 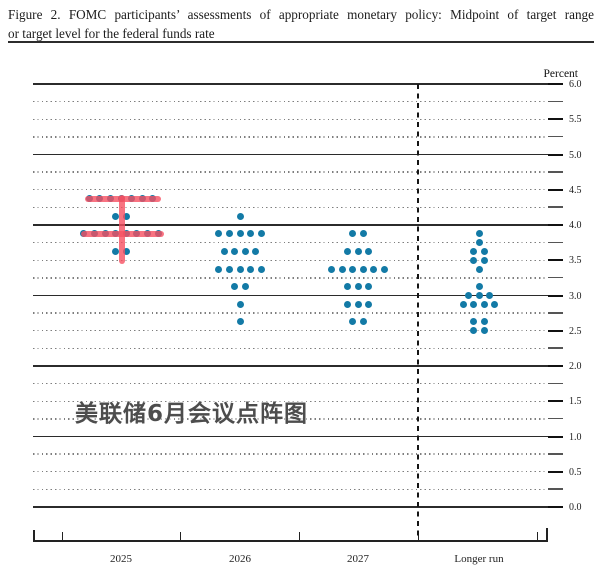 I want to click on x-axis-right-edge-tick, so click(x=547, y=534).